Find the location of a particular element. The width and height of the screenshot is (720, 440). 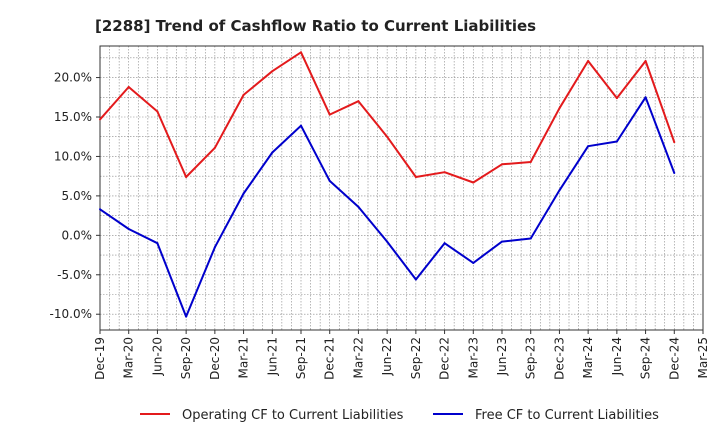

x-tick-label: Dec-19 is located at coordinates (100, 358).